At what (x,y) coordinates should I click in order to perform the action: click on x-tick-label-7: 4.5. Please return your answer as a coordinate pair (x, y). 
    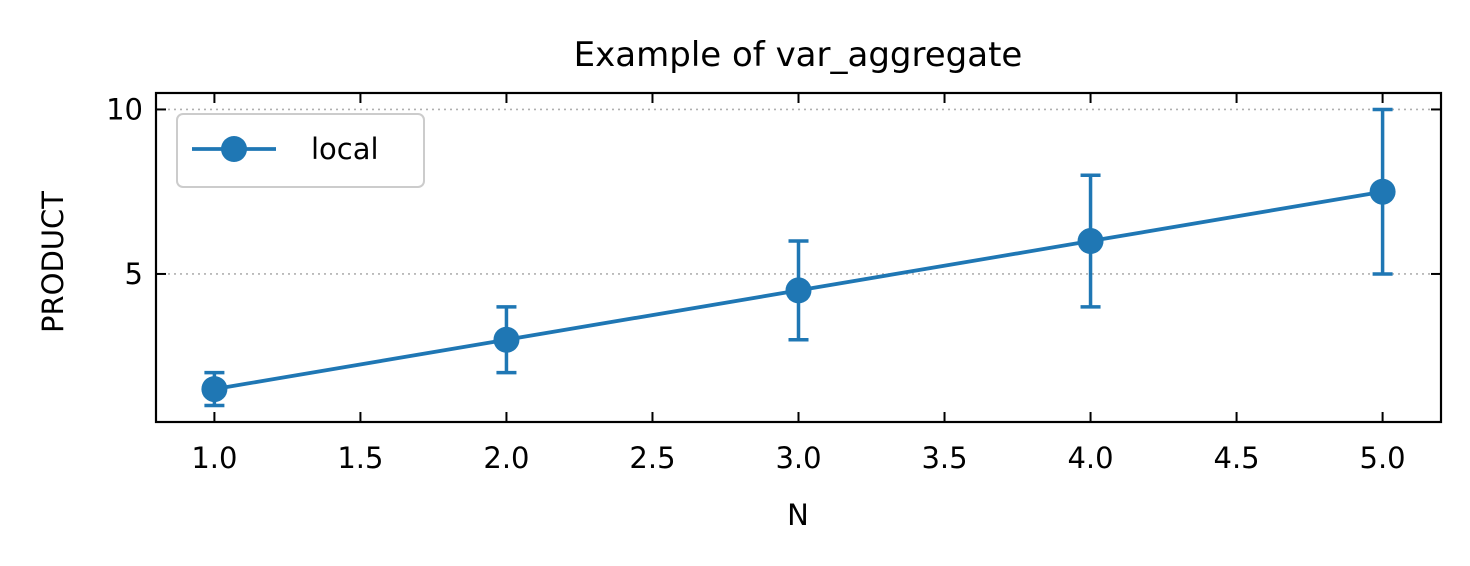
    Looking at the image, I should click on (1237, 458).